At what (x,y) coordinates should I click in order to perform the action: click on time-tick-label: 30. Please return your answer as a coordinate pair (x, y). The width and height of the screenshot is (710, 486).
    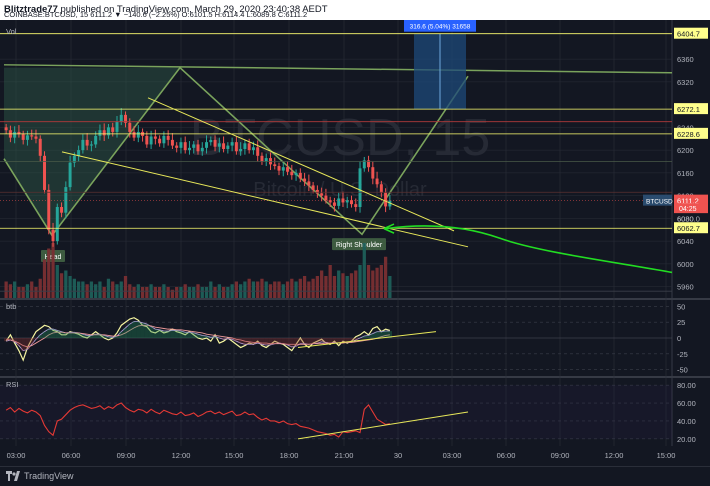
    Looking at the image, I should click on (398, 455).